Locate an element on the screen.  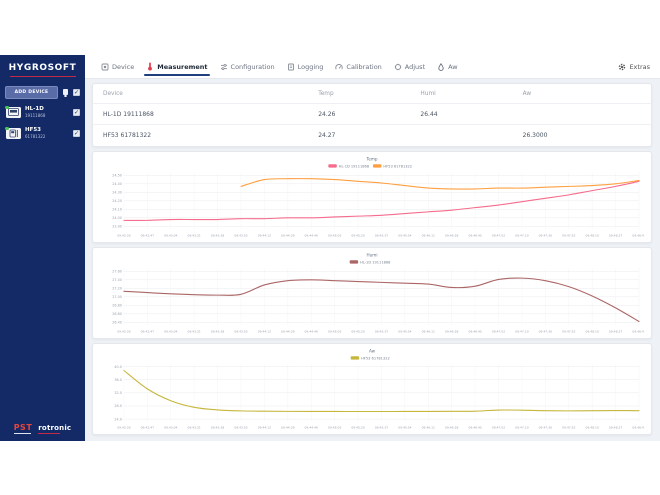
svg-text: 09:48:27 is located at coordinates (615, 235).